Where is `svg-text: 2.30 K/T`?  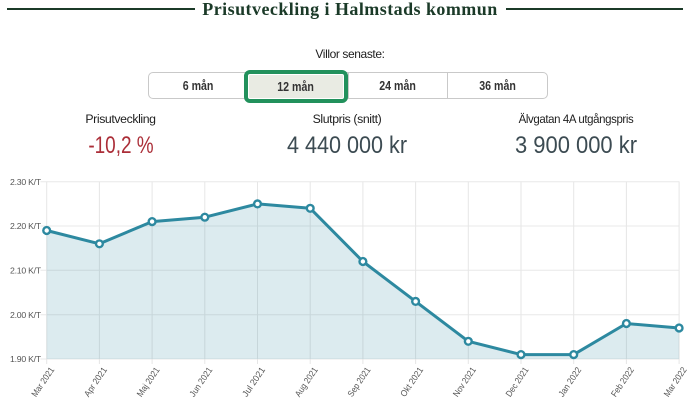 svg-text: 2.30 K/T is located at coordinates (26, 182).